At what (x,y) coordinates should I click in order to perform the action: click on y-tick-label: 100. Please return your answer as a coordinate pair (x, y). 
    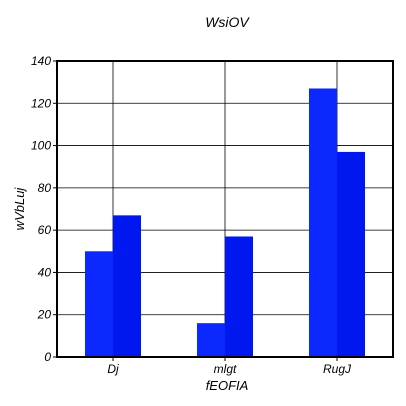
    Looking at the image, I should click on (41, 146).